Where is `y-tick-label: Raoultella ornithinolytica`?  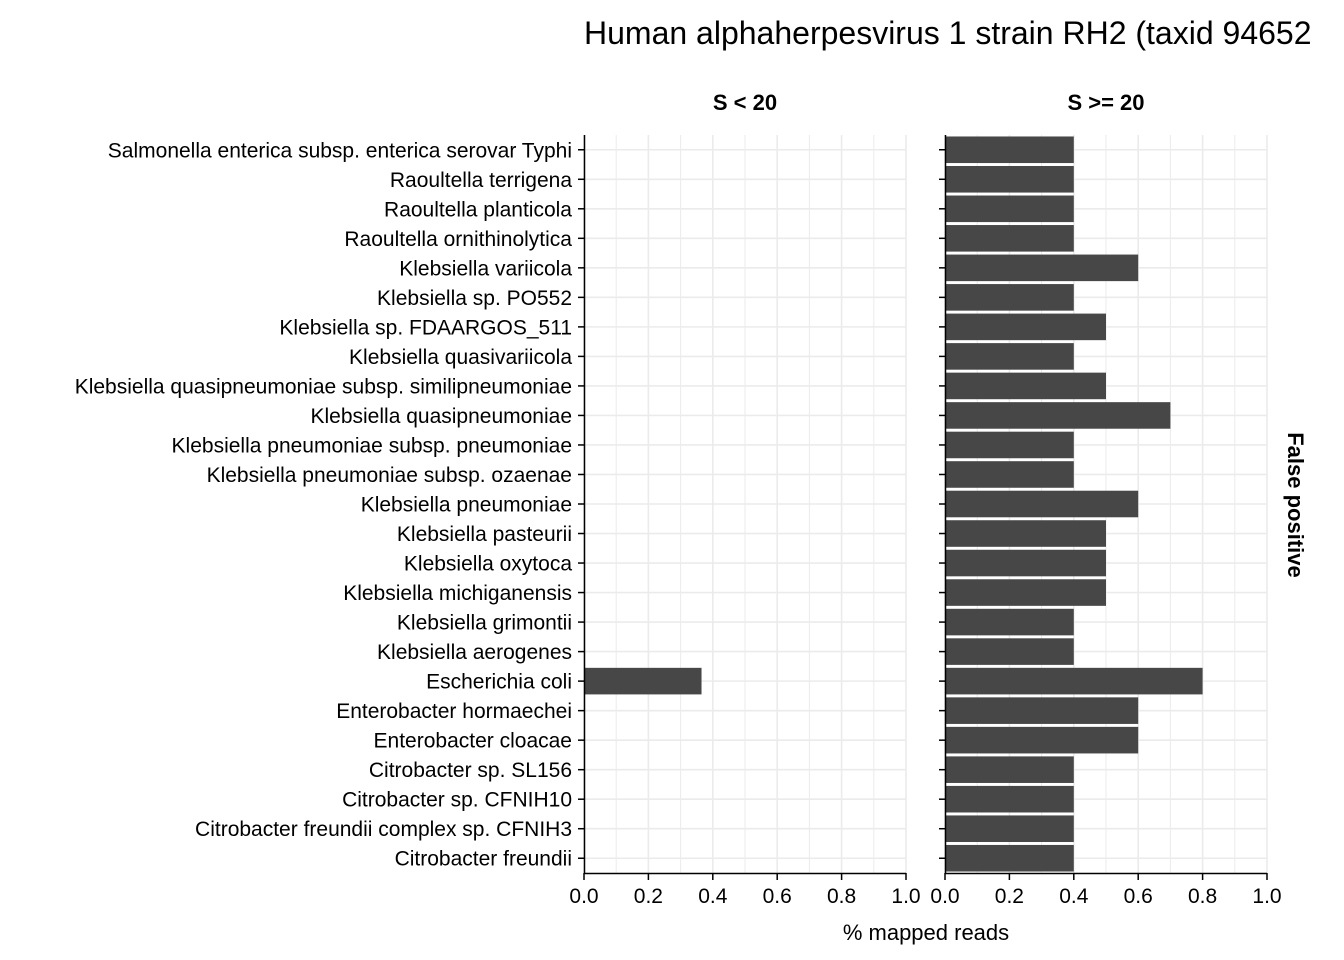 y-tick-label: Raoultella ornithinolytica is located at coordinates (458, 239).